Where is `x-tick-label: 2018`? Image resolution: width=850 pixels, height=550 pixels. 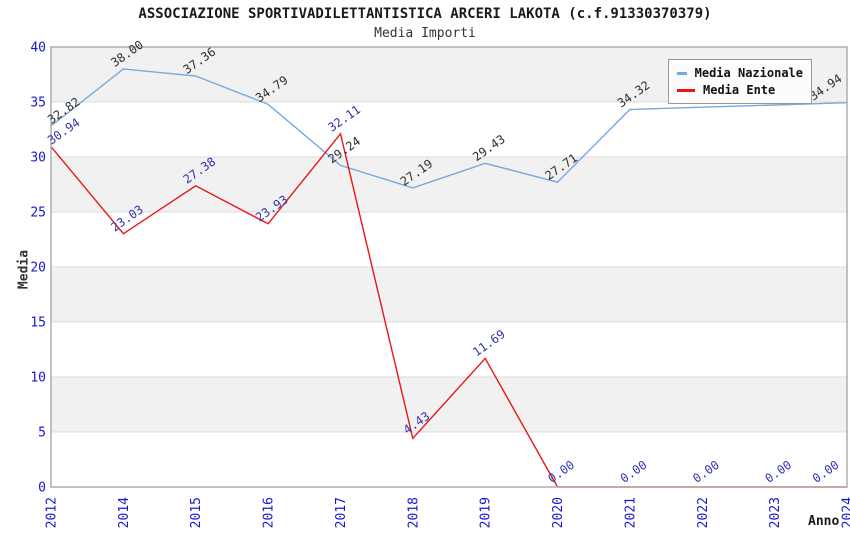 x-tick-label: 2018 is located at coordinates (413, 512).